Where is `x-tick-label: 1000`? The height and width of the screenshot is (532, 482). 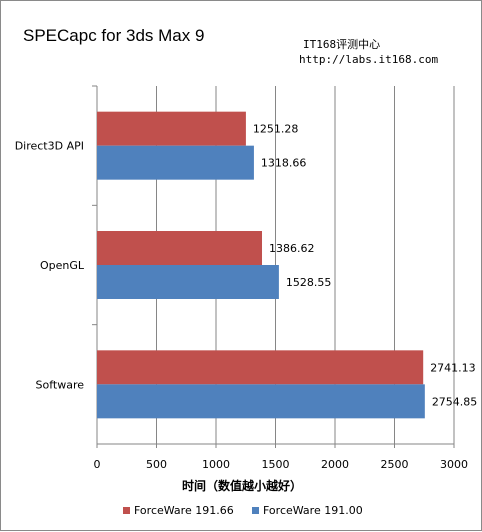 x-tick-label: 1000 is located at coordinates (216, 464).